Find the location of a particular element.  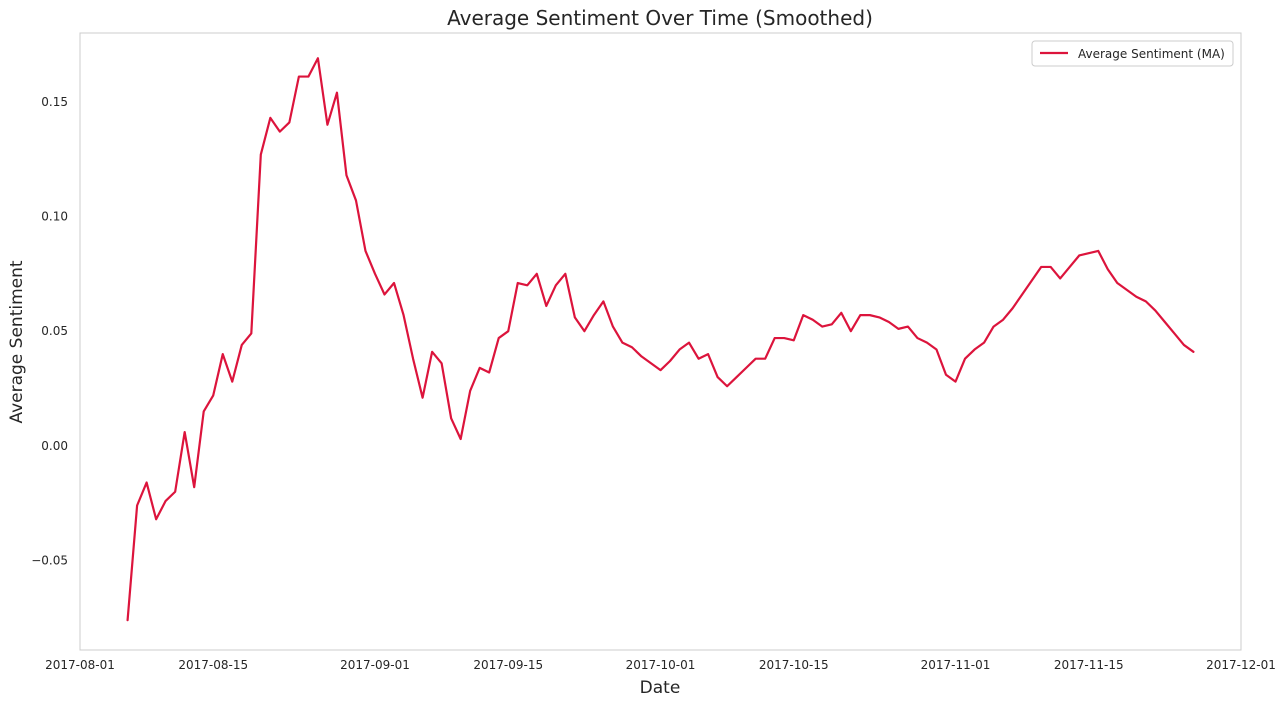

x-axis-label: Date is located at coordinates (660, 688).